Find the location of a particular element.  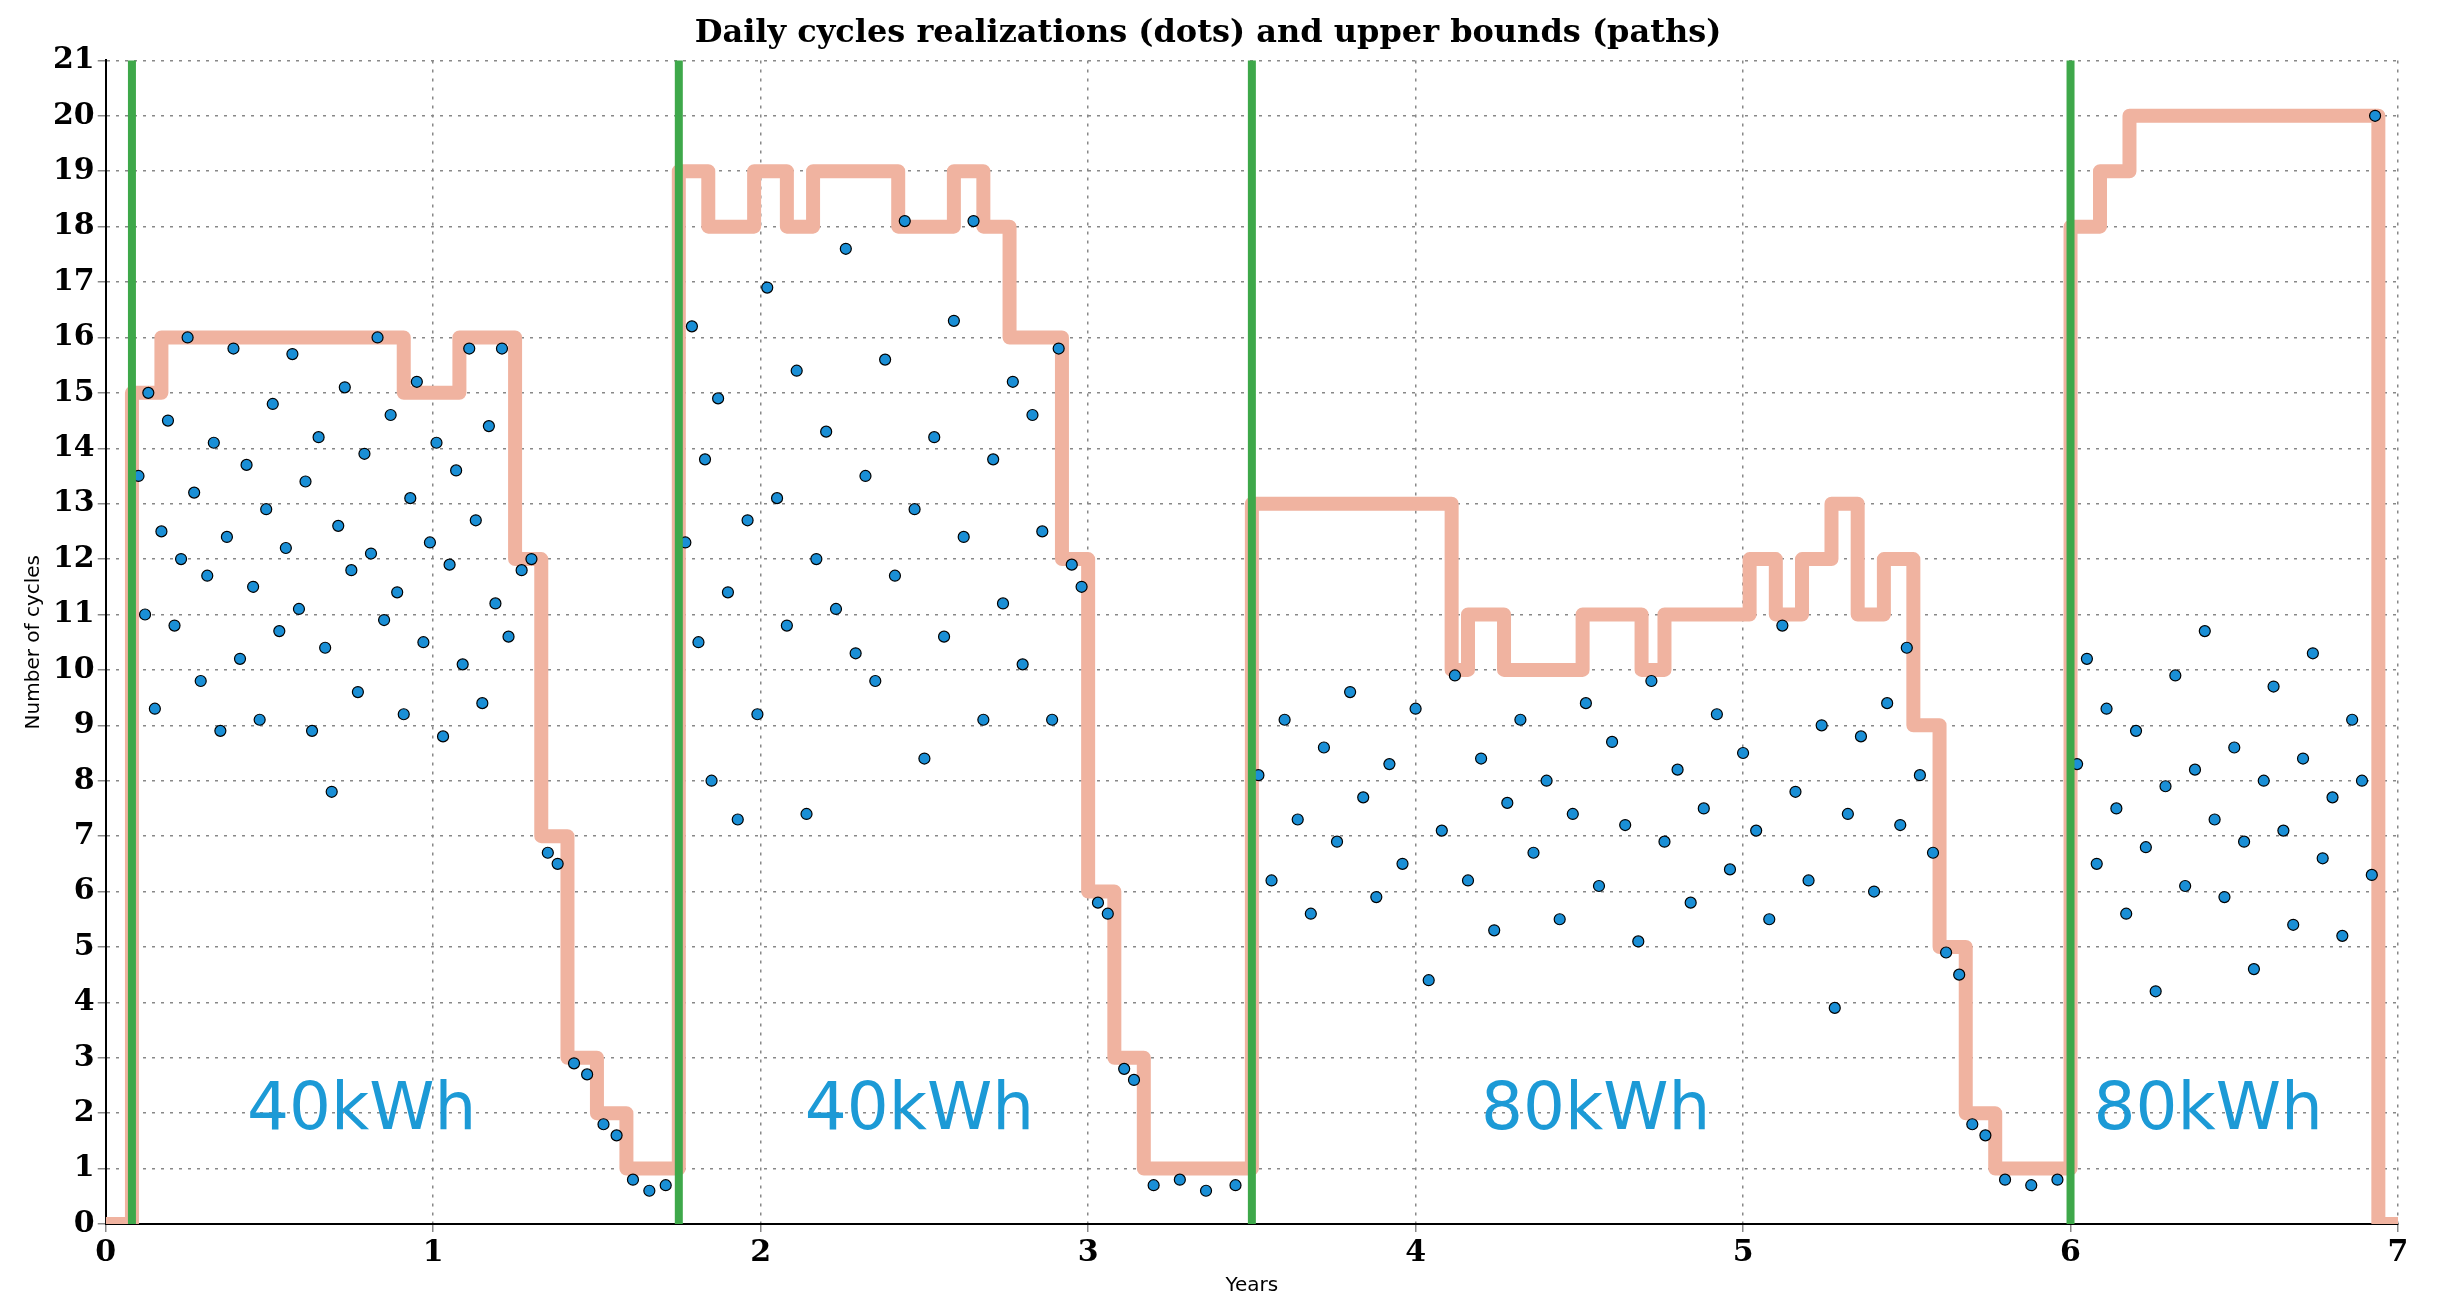

y-tick-label: 19 is located at coordinates (74, 169).